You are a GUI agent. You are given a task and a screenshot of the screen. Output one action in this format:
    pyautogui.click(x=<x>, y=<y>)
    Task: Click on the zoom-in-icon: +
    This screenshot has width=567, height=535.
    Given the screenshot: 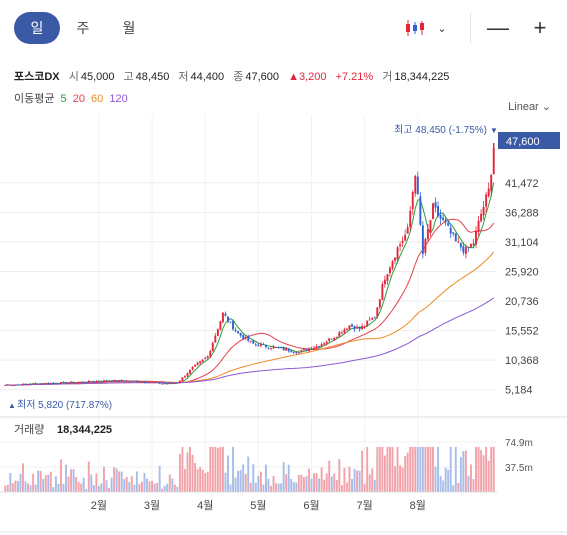 What is the action you would take?
    pyautogui.click(x=540, y=27)
    